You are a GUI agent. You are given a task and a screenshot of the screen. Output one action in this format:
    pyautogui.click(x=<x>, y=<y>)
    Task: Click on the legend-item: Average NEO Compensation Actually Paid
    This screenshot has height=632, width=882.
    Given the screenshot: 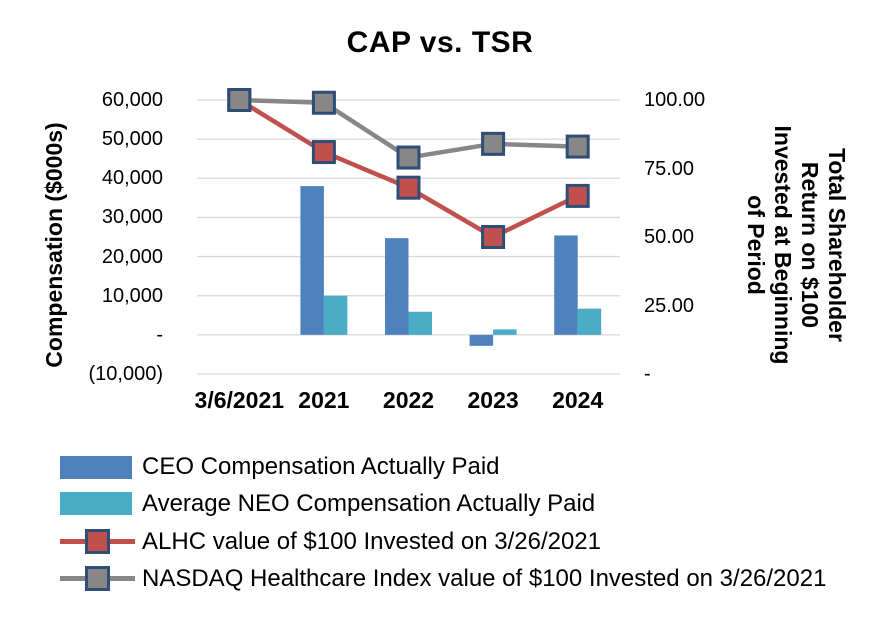 What is the action you would take?
    pyautogui.click(x=328, y=503)
    